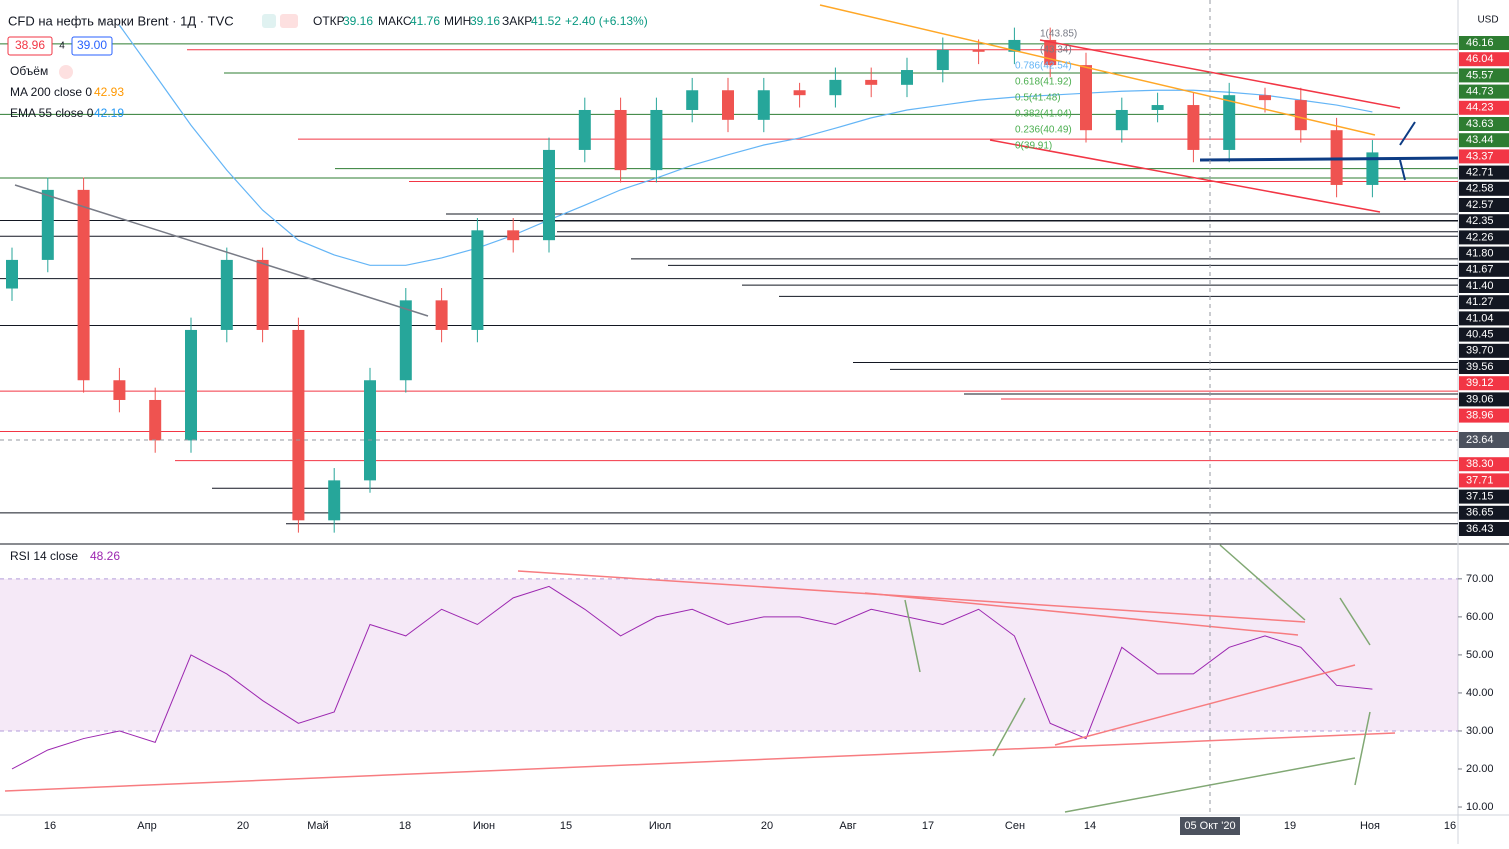 The height and width of the screenshot is (849, 1509). What do you see at coordinates (1480, 351) in the screenshot?
I see `price-label: 39.70` at bounding box center [1480, 351].